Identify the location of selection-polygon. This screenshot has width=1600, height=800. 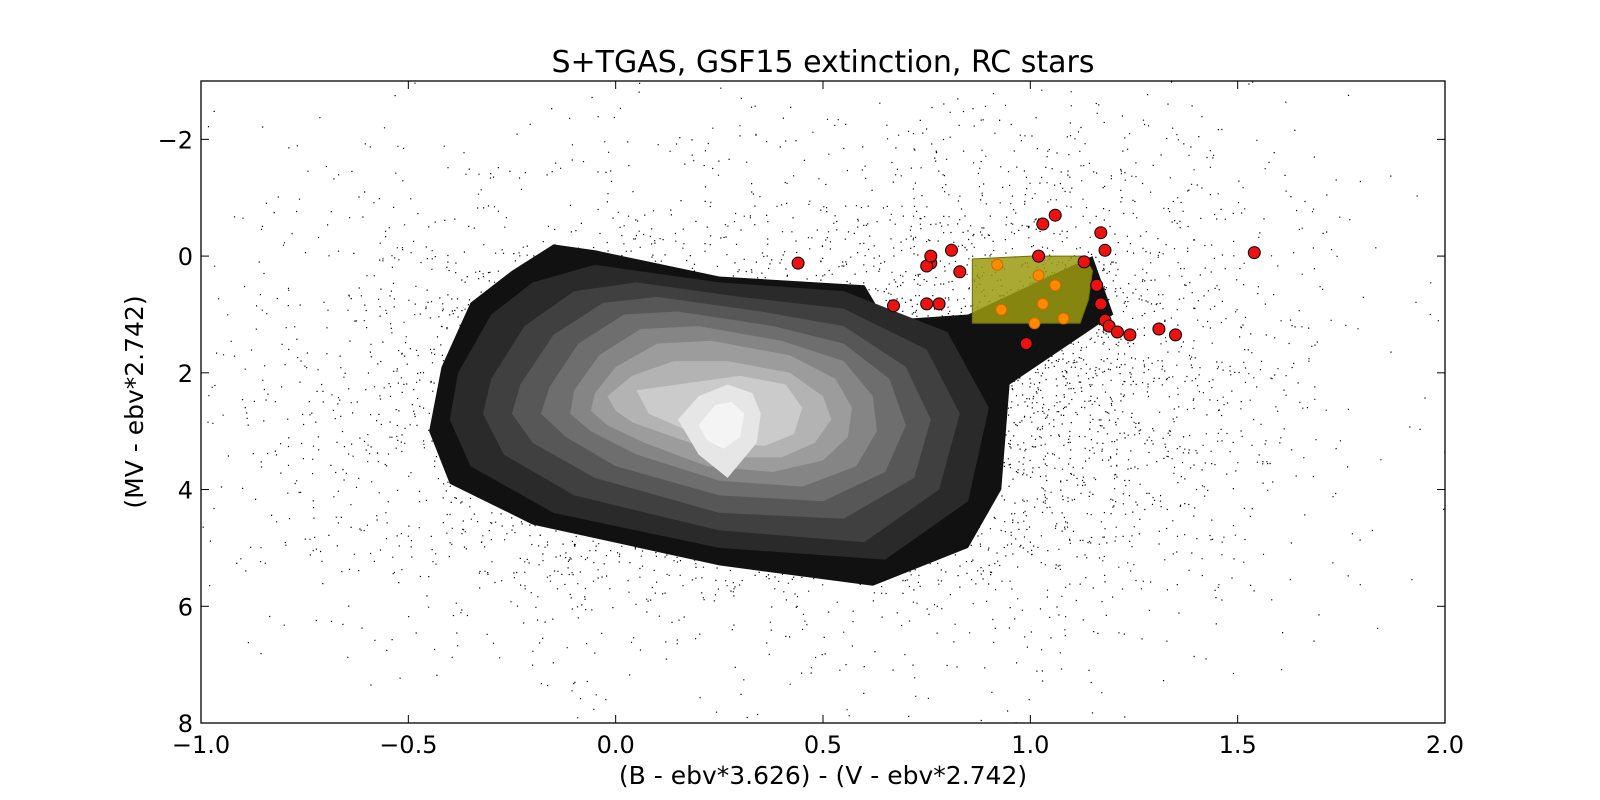
(1032, 289).